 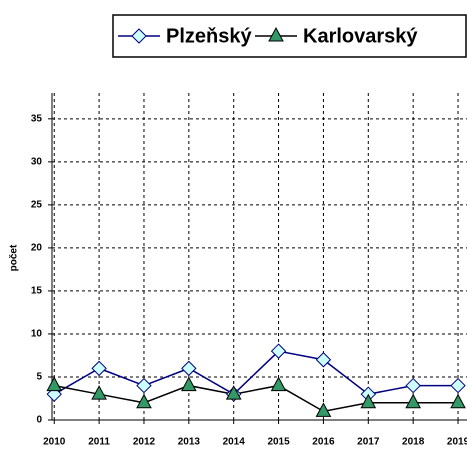 I want to click on x-tick-label: 2013, so click(x=189, y=442).